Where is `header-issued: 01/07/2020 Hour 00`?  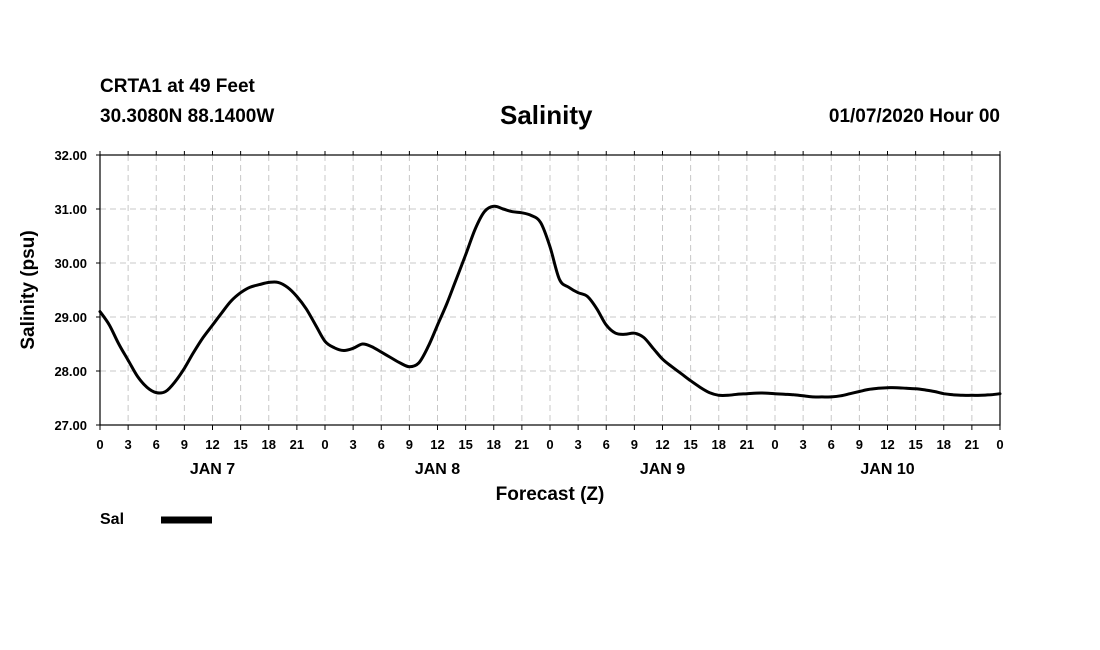 header-issued: 01/07/2020 Hour 00 is located at coordinates (914, 116).